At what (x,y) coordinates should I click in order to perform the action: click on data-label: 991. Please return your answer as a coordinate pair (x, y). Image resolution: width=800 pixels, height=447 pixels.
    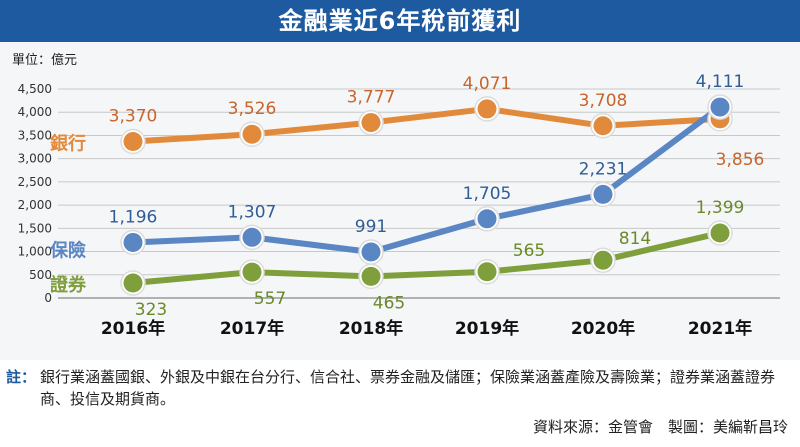
    Looking at the image, I should click on (371, 227).